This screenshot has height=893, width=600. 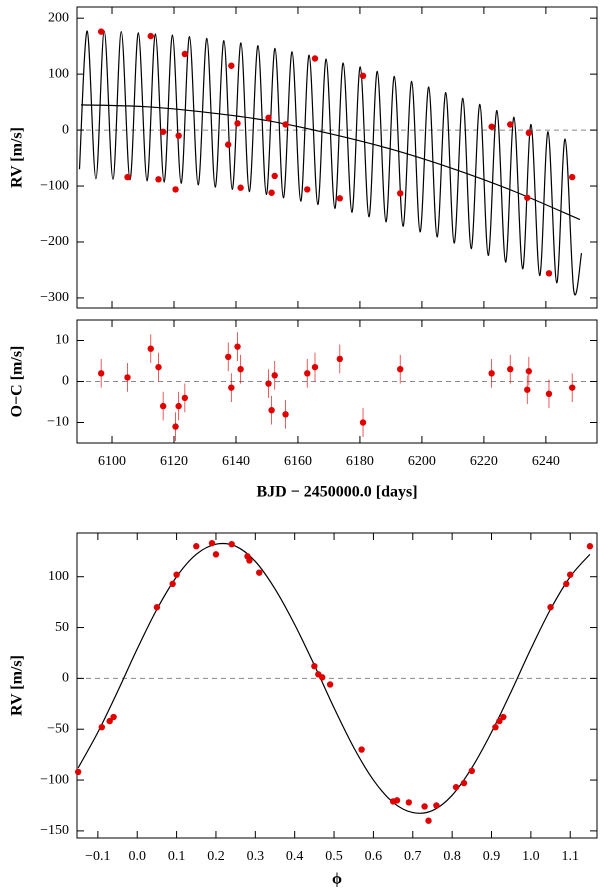 What do you see at coordinates (298, 461) in the screenshot?
I see `x-tick-label: 6160` at bounding box center [298, 461].